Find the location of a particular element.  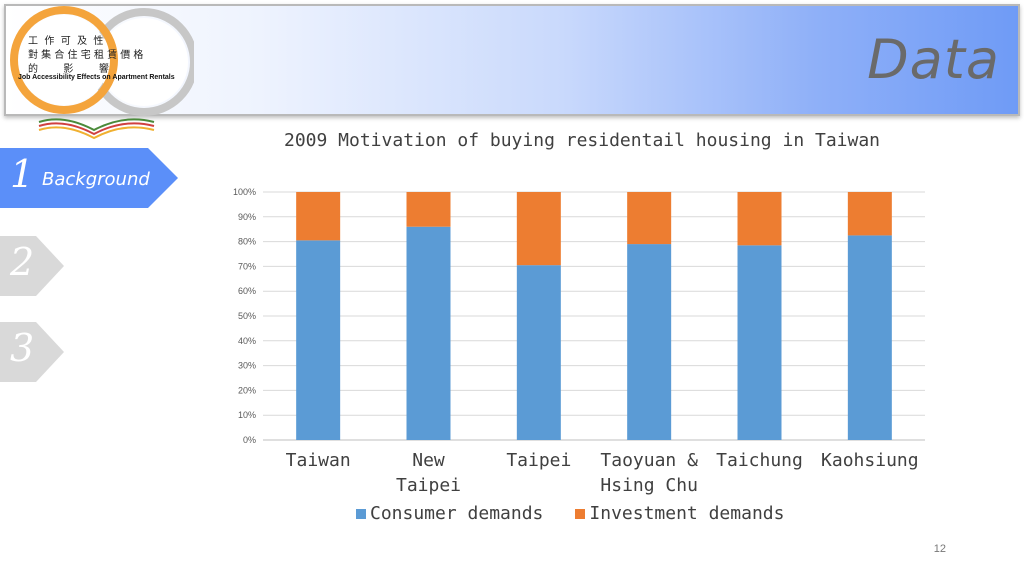

legend-label-investment: Investment demands is located at coordinates (687, 513).